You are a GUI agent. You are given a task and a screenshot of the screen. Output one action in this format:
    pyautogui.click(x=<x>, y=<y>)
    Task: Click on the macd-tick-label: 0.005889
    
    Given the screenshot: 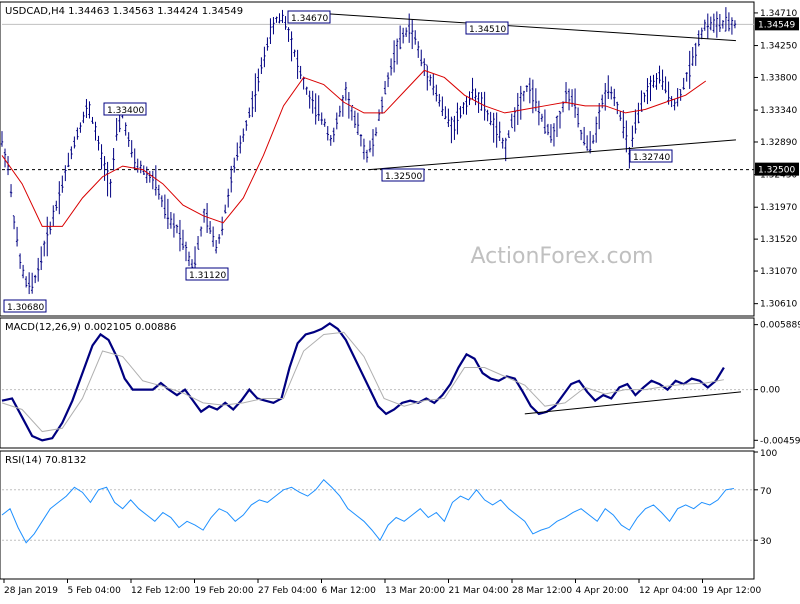 What is the action you would take?
    pyautogui.click(x=780, y=326)
    